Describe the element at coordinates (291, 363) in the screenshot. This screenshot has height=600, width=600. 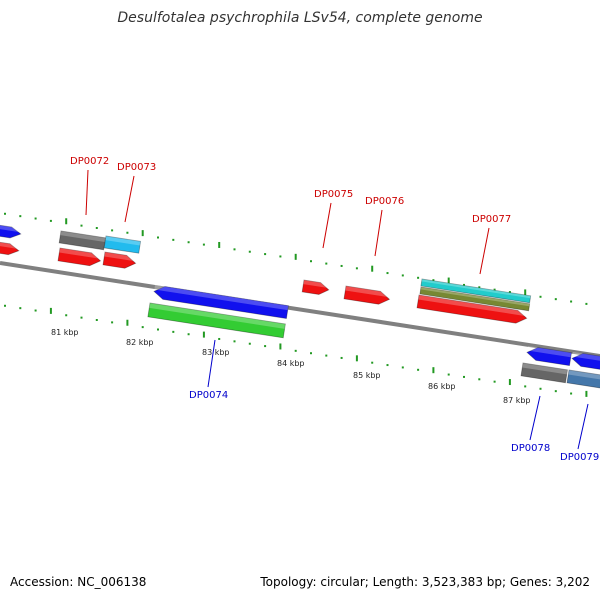
I see `scale-label: 84 kbp` at that location.